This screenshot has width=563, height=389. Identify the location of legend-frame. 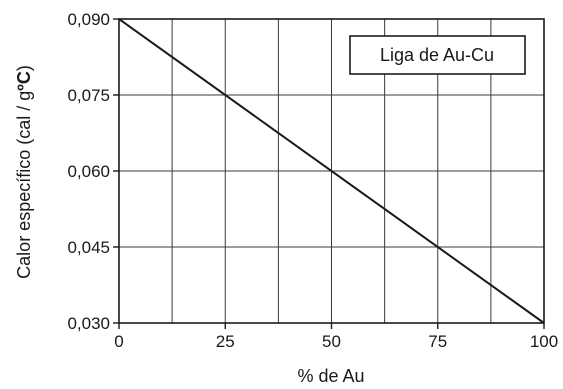
(437, 55).